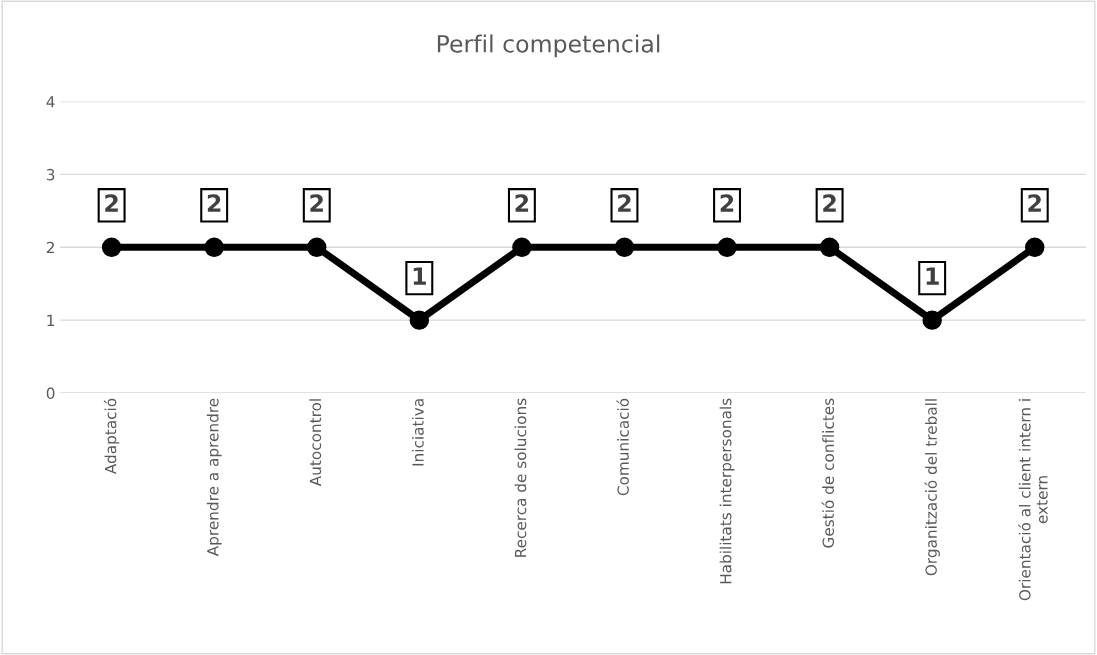 The height and width of the screenshot is (655, 1097). Describe the element at coordinates (1033, 500) in the screenshot. I see `x-tick-label: Orientació al client intern i extern` at that location.